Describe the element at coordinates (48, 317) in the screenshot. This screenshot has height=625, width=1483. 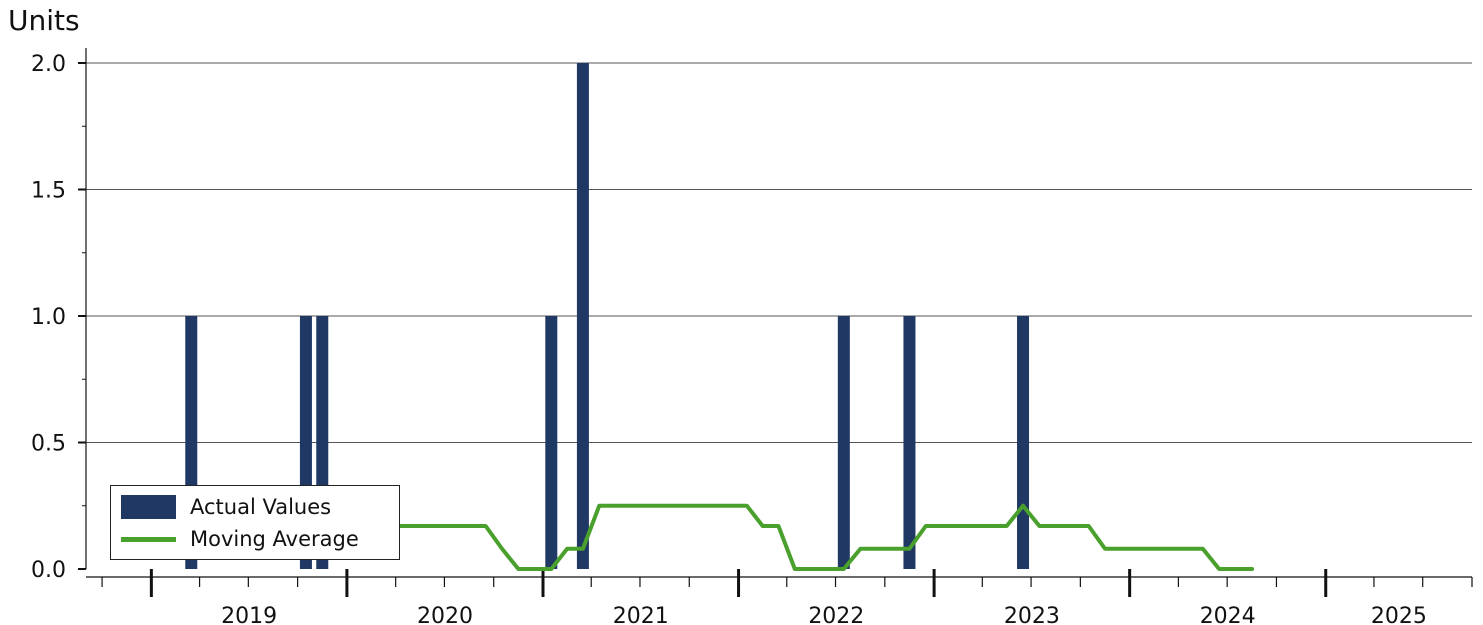
I see `y-tick-label-2: 1.0` at that location.